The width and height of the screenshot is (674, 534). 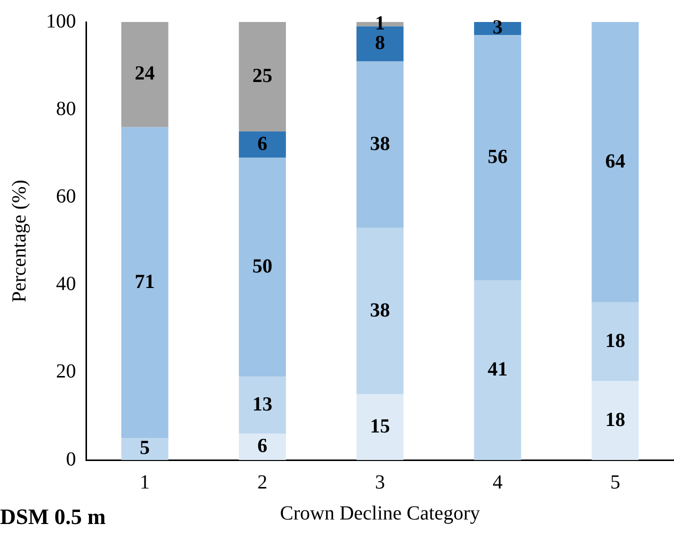 I want to click on data-label: 3, so click(x=497, y=27).